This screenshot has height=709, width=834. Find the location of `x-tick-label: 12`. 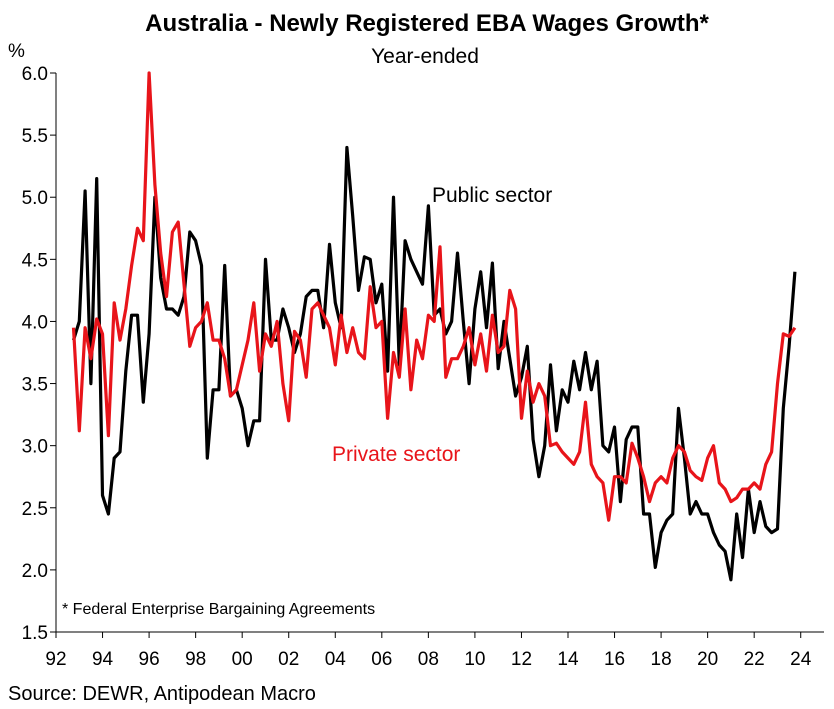

x-tick-label: 12 is located at coordinates (521, 659).